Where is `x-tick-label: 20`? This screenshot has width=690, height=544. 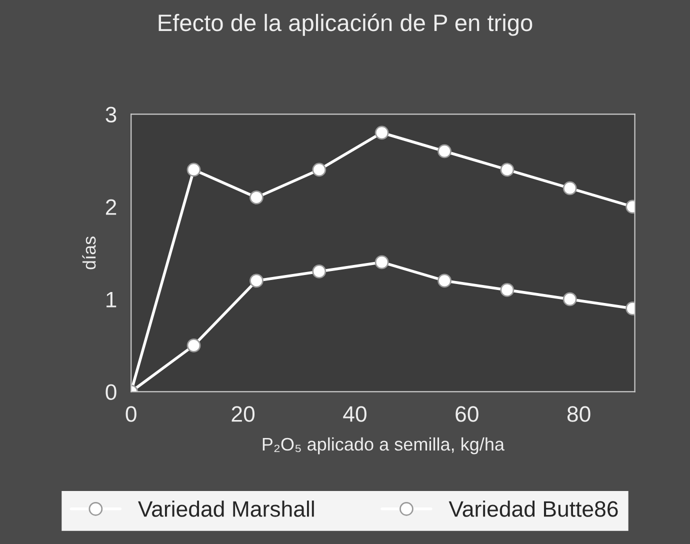
x-tick-label: 20 is located at coordinates (243, 414).